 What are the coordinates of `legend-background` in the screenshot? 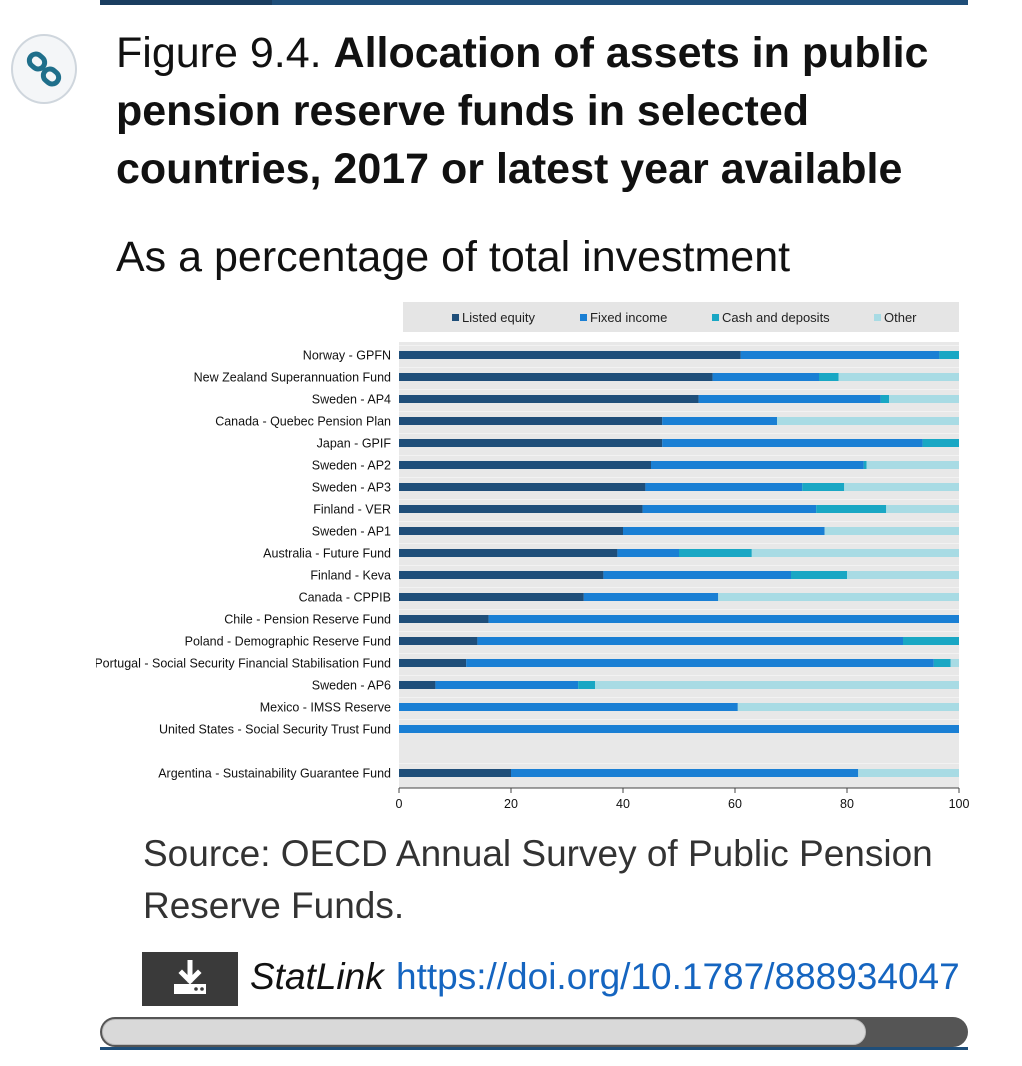 It's located at (681, 317).